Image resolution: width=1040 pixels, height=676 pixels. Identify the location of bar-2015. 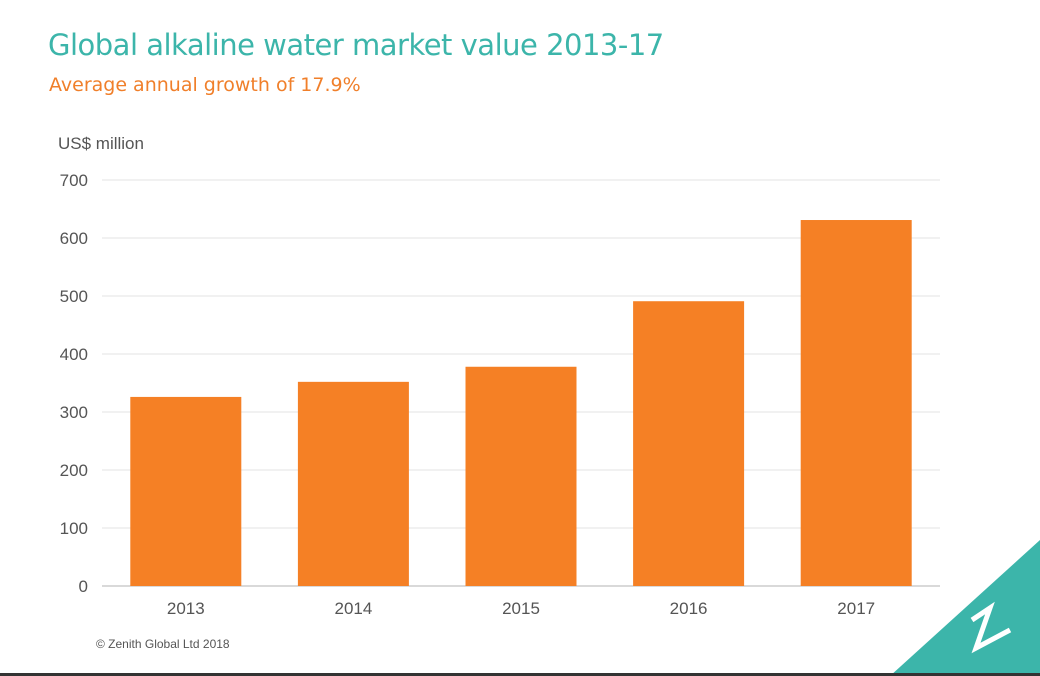
(521, 476).